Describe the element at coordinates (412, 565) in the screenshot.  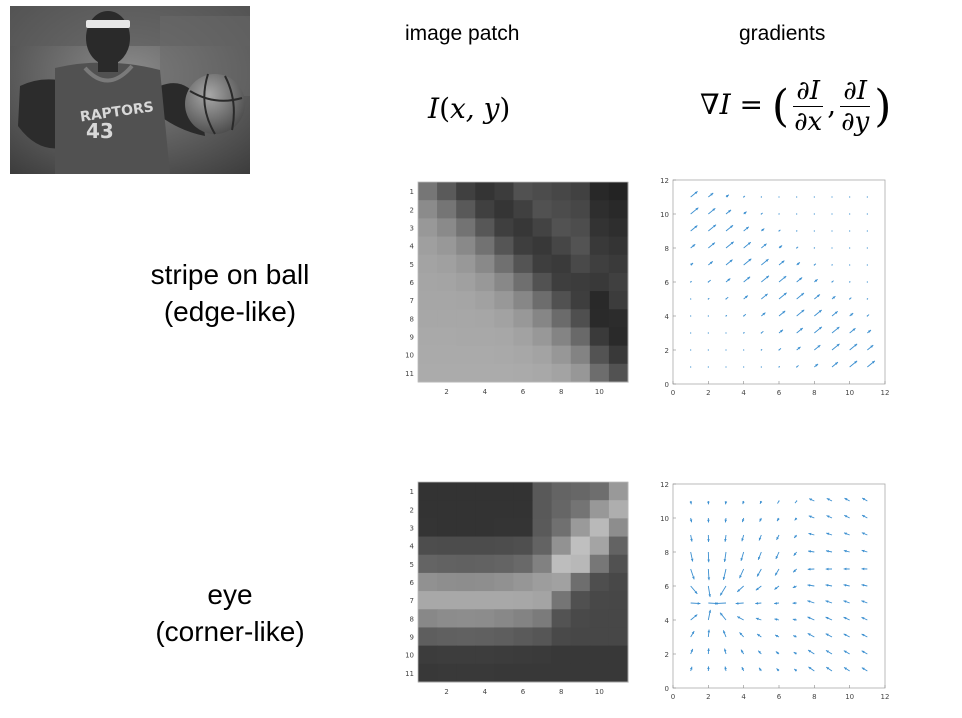
I see `y-tick-label: 5` at that location.